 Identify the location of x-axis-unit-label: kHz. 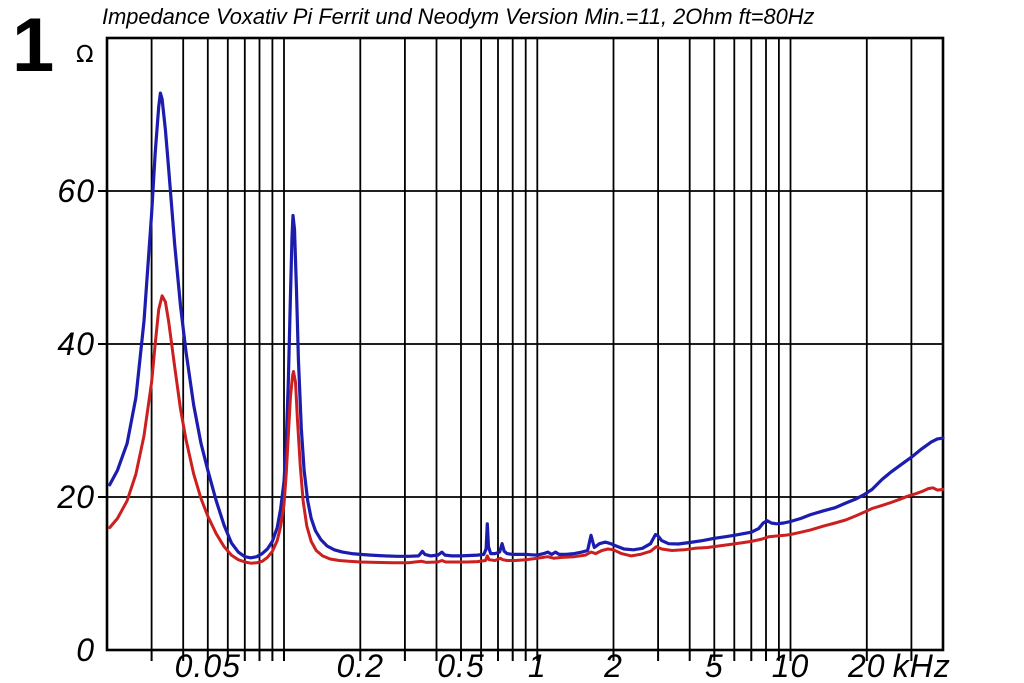
(922, 665).